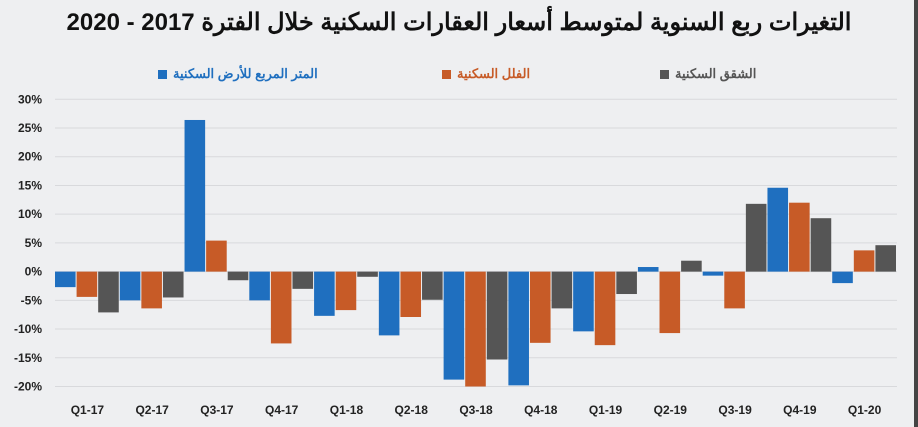  Describe the element at coordinates (245, 73) in the screenshot. I see `legend-label: المتر المربع للأرض السكنية` at that location.